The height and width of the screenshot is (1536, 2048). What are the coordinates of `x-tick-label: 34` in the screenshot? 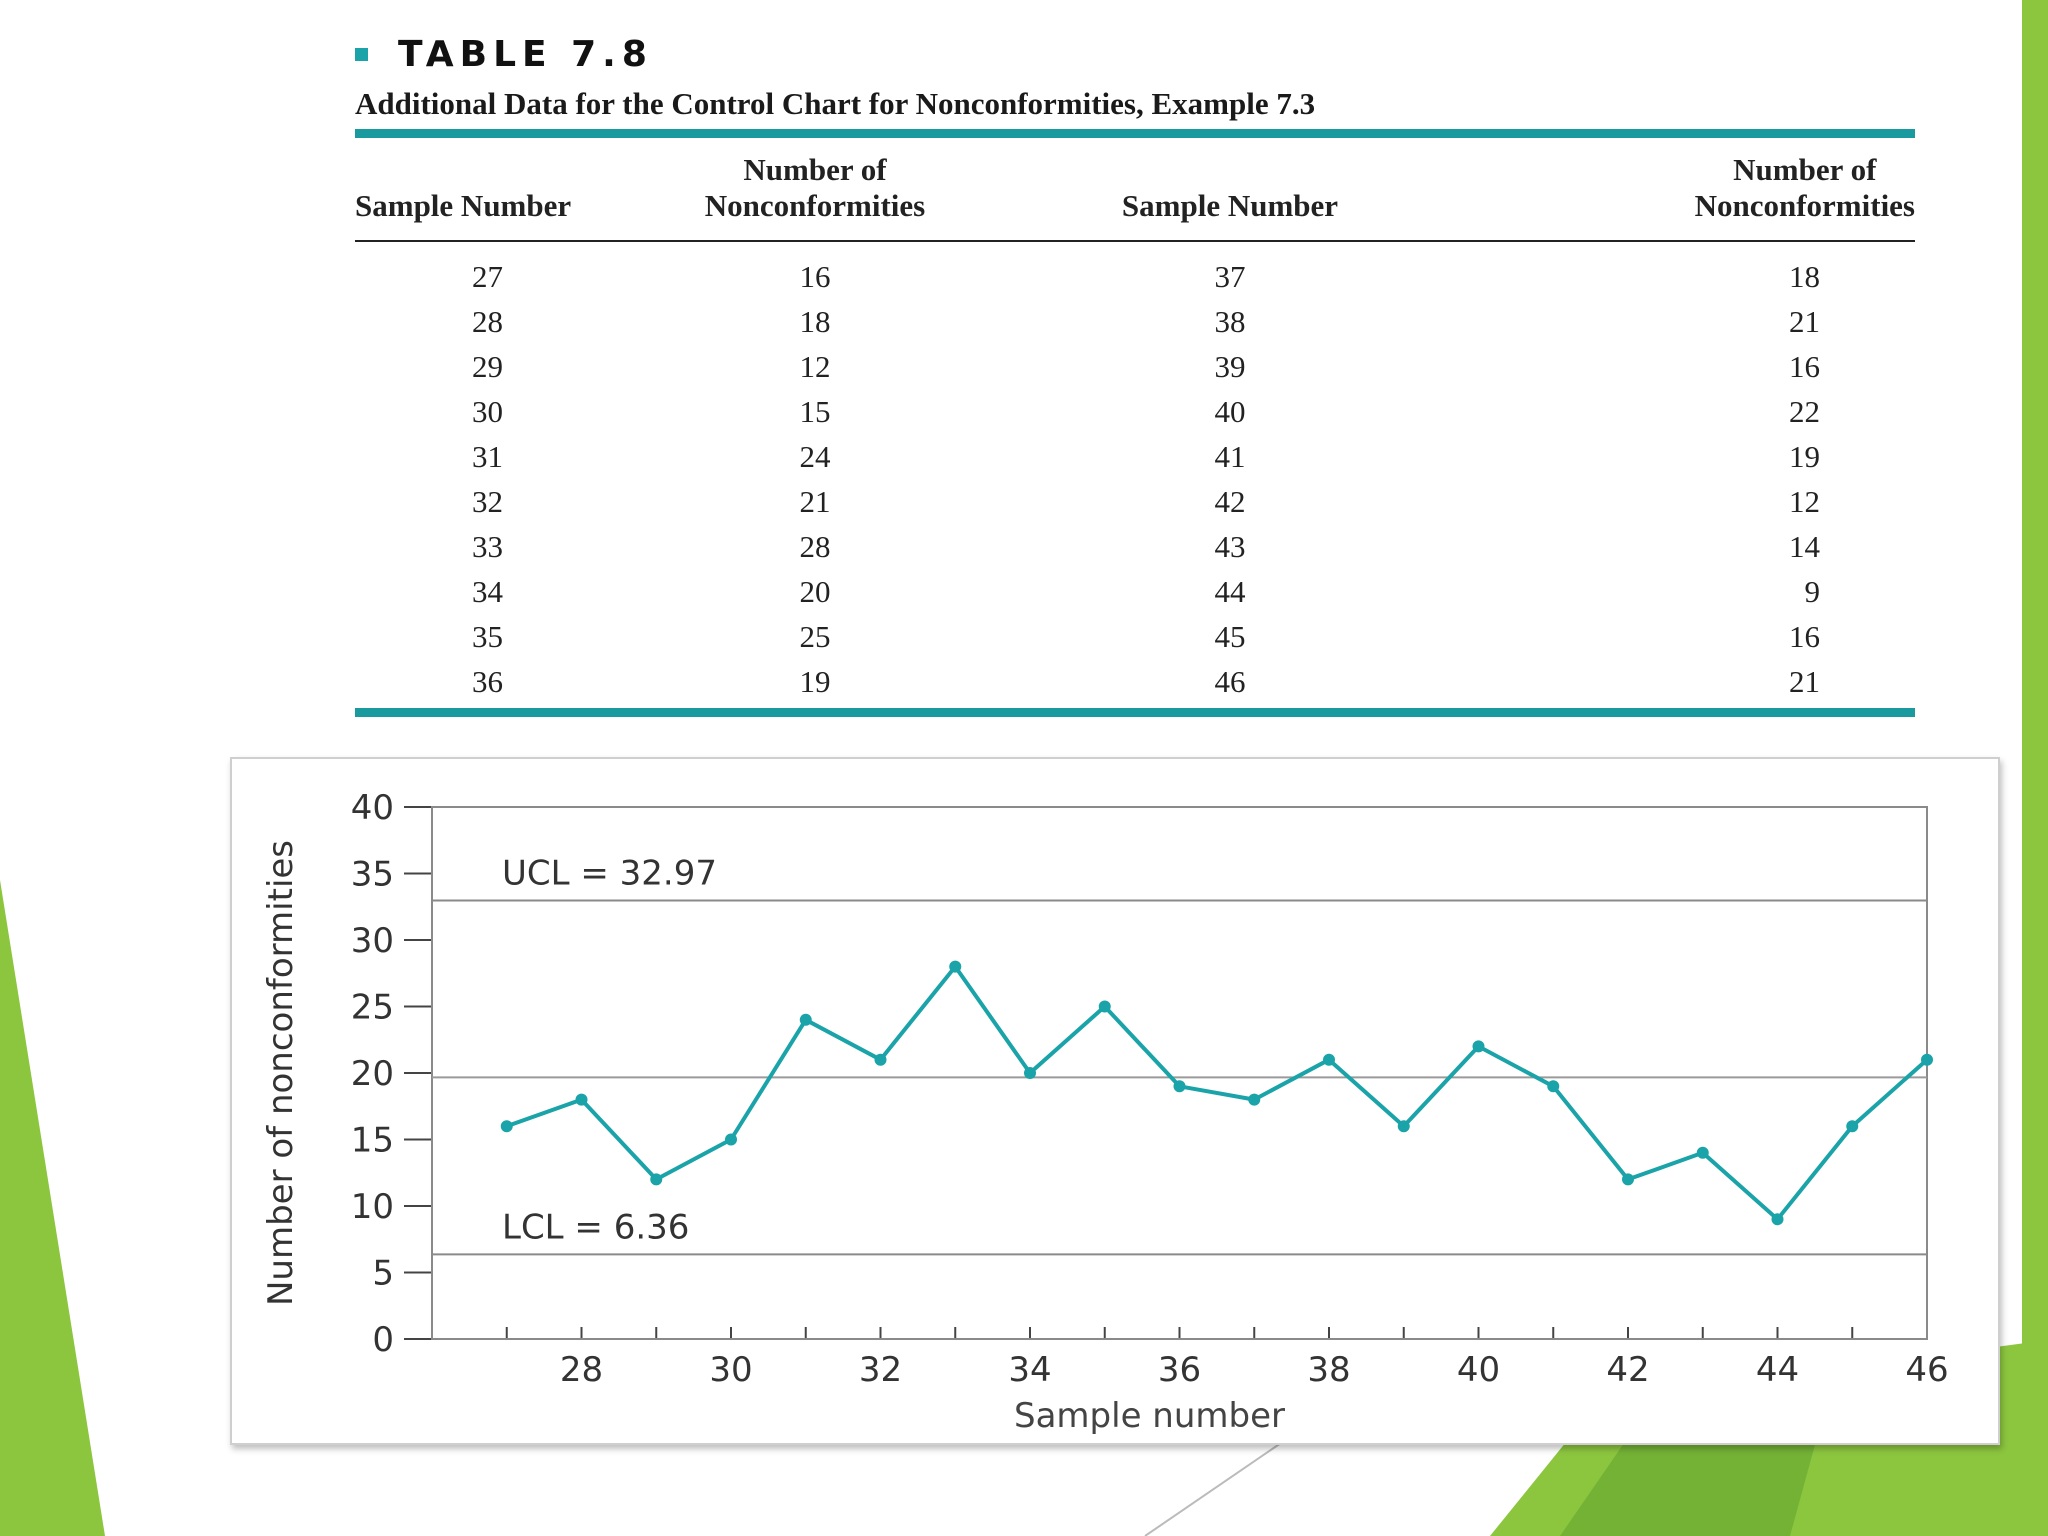 It's located at (1029, 1370).